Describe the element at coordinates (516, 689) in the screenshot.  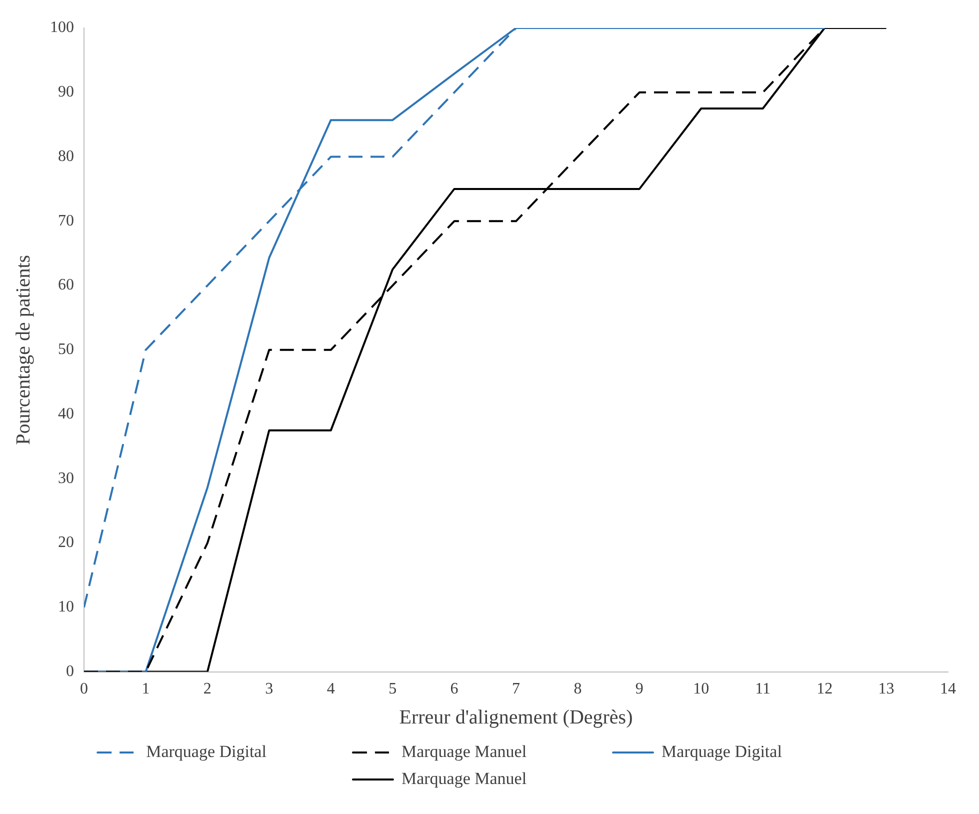
I see `x-tick-label: 7` at that location.